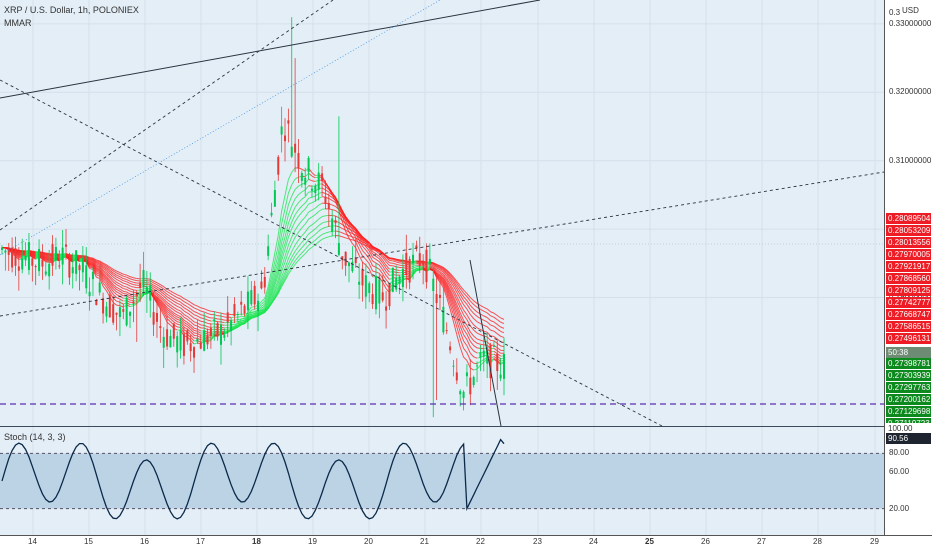  Describe the element at coordinates (910, 160) in the screenshot. I see `price-tick: 0.31000000` at that location.